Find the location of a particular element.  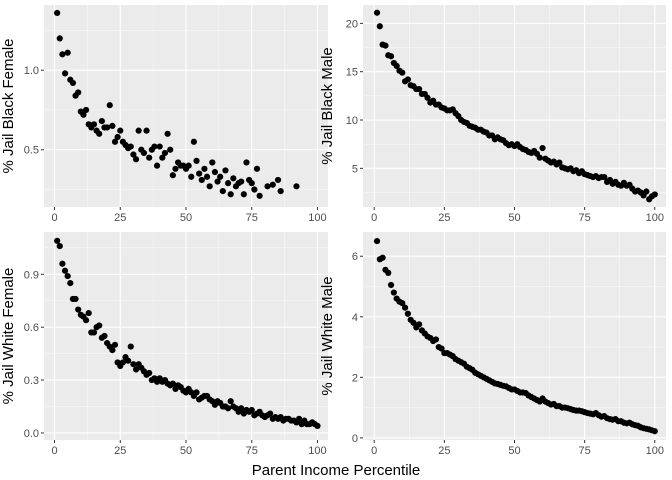

y-tick-label: 0.3 is located at coordinates (31, 381).